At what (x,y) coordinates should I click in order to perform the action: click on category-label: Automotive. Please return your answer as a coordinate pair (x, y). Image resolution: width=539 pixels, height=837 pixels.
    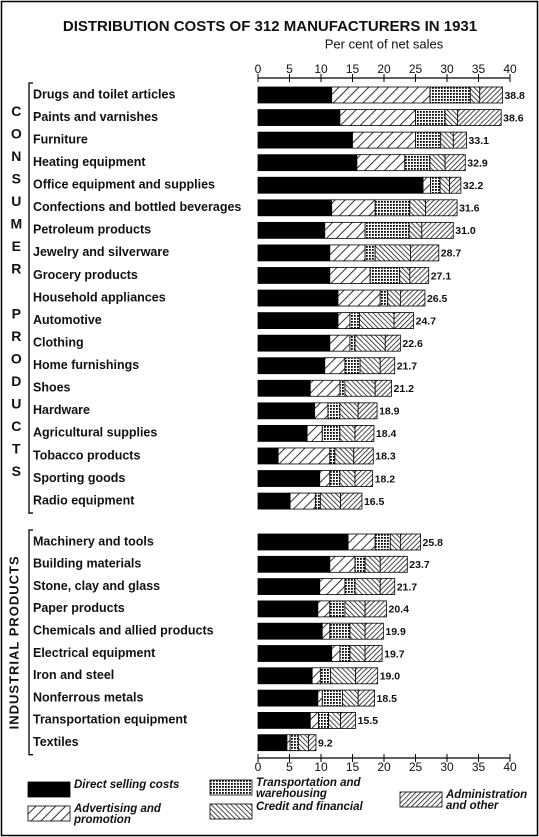
    Looking at the image, I should click on (67, 320).